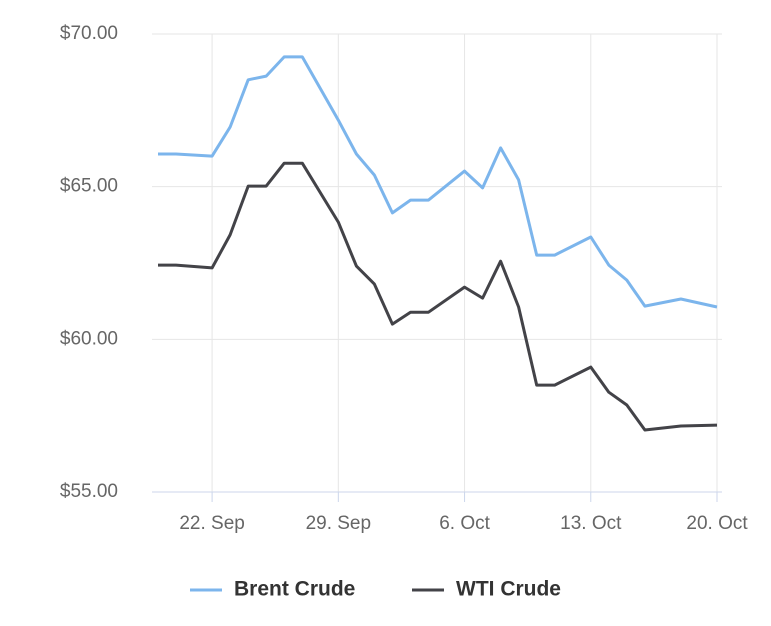  I want to click on legend-label: Brent Crude, so click(294, 589).